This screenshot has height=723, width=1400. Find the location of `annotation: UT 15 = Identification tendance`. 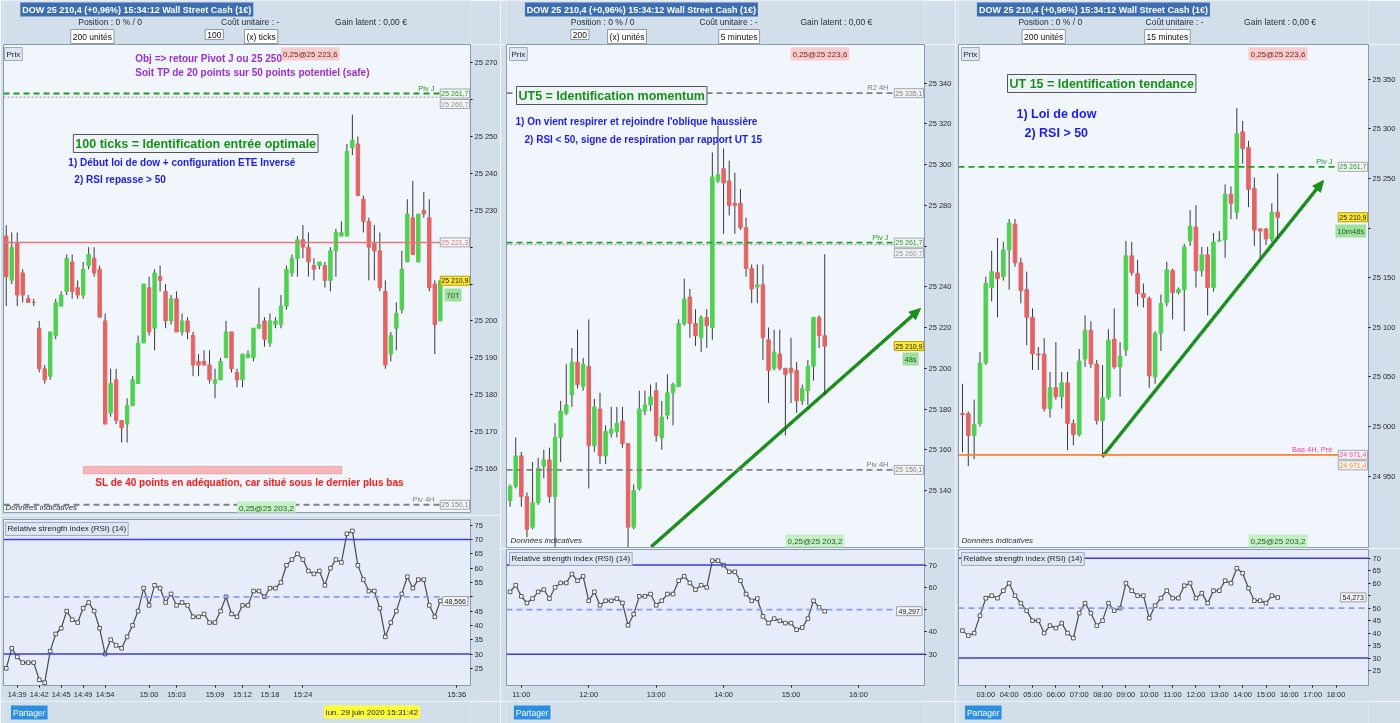

annotation: UT 15 = Identification tendance is located at coordinates (1101, 83).